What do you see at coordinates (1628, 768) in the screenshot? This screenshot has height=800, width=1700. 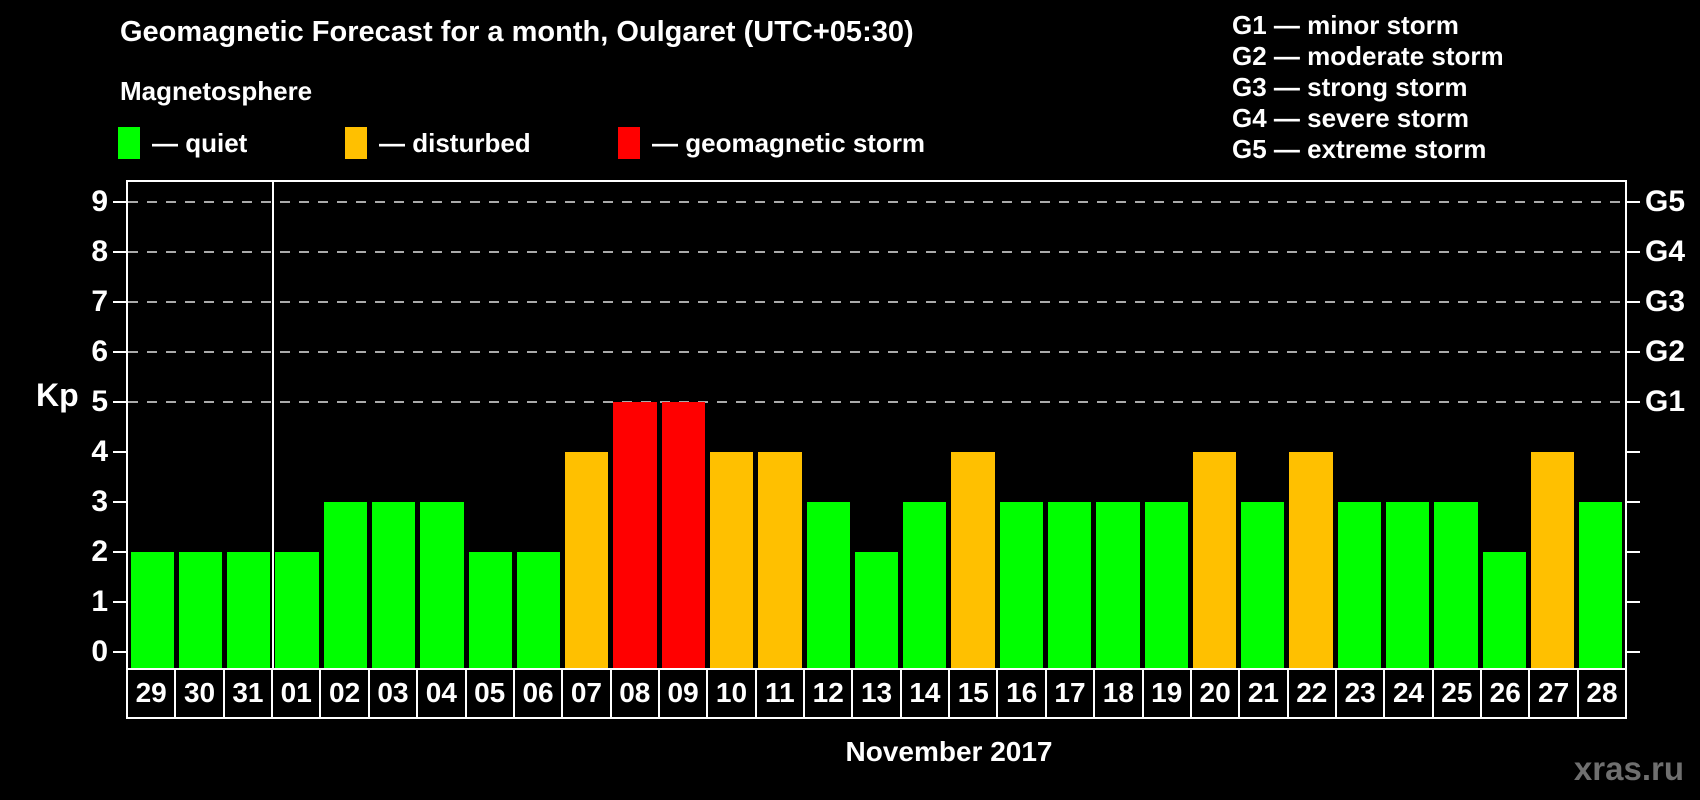 I see `watermark: xras.ru` at bounding box center [1628, 768].